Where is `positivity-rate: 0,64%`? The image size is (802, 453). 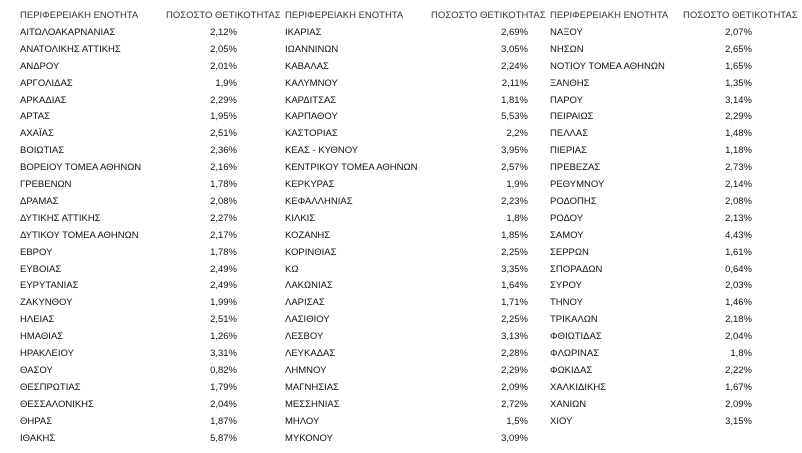 positivity-rate: 0,64% is located at coordinates (738, 269).